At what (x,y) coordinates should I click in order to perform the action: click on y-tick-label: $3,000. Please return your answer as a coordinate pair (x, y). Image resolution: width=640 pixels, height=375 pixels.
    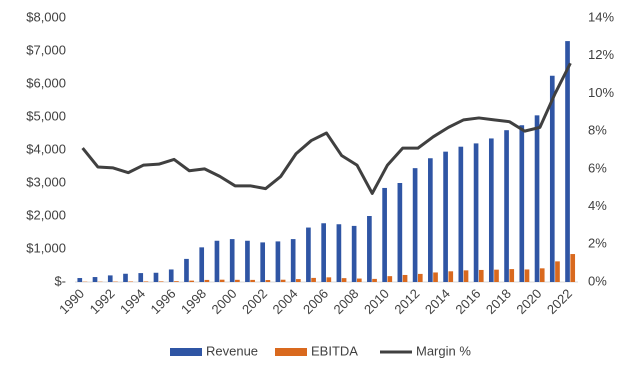
    Looking at the image, I should click on (46, 181).